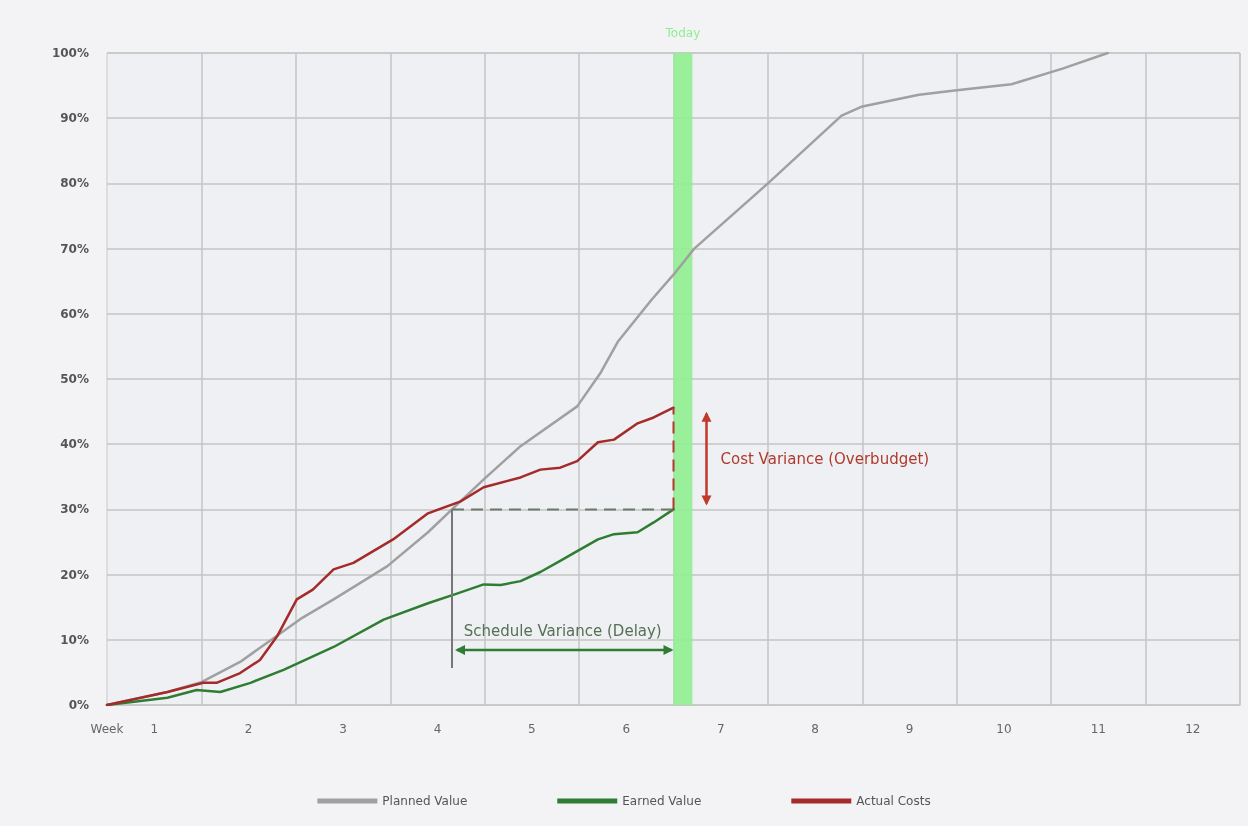  I want to click on x-tick-label: 11, so click(1098, 729).